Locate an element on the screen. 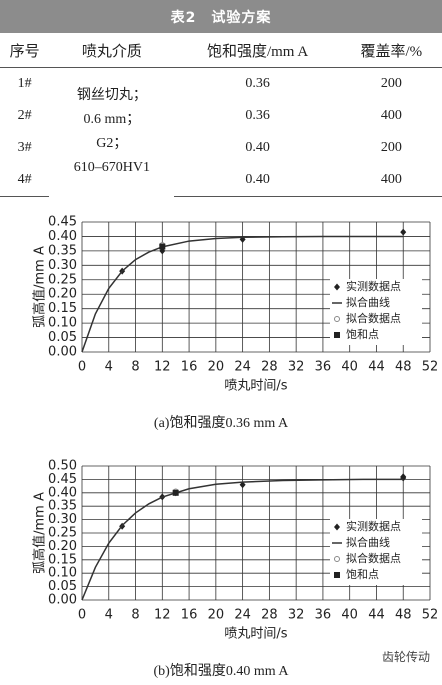  cell: 1# is located at coordinates (24, 83).